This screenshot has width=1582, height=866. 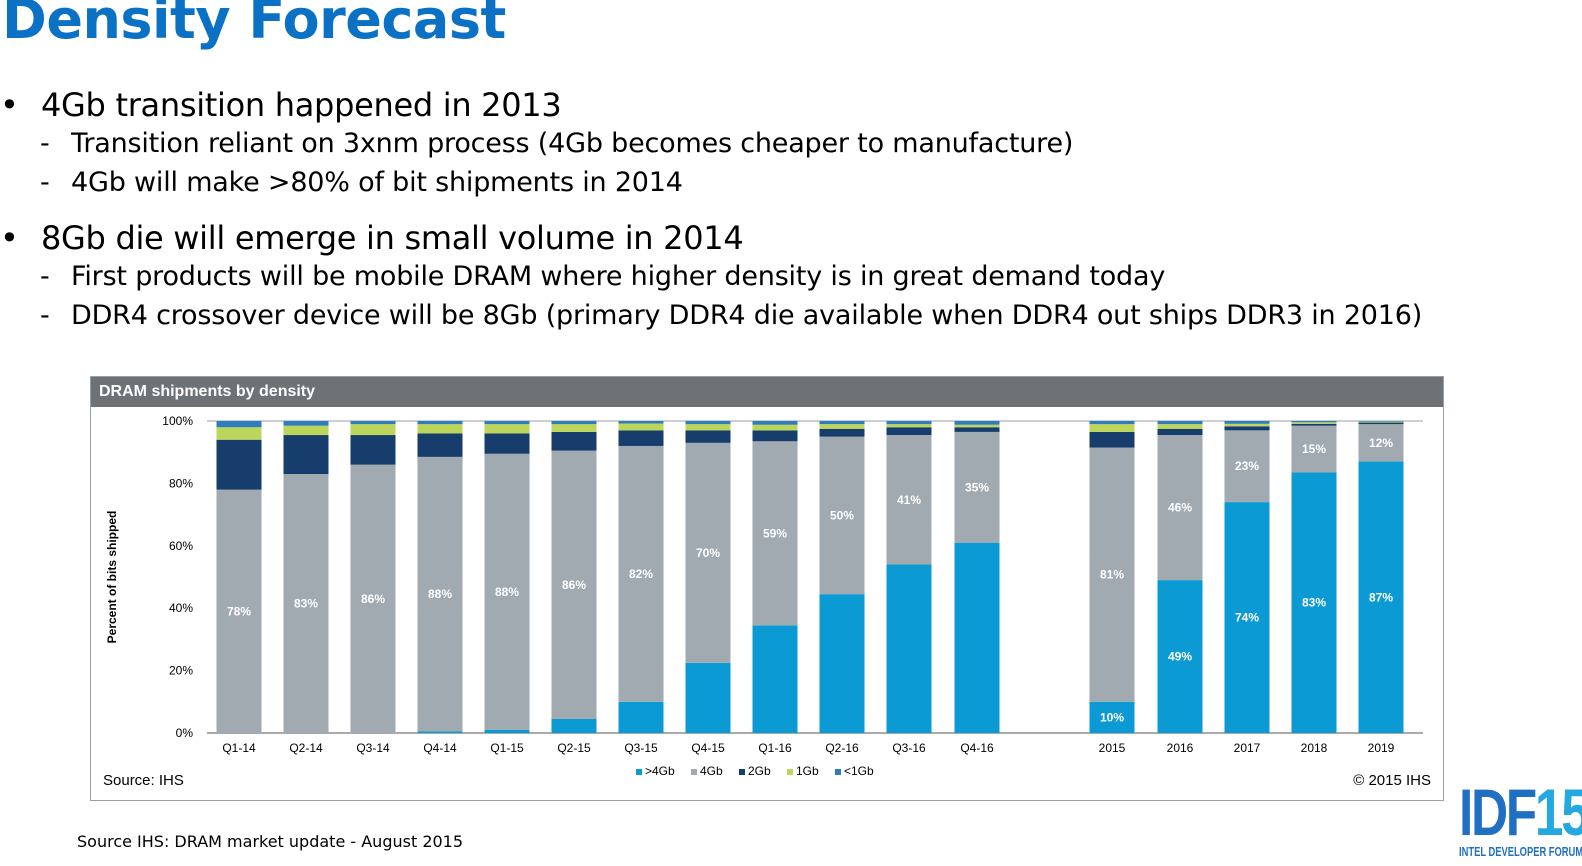 I want to click on data-label: 81%, so click(x=1112, y=575).